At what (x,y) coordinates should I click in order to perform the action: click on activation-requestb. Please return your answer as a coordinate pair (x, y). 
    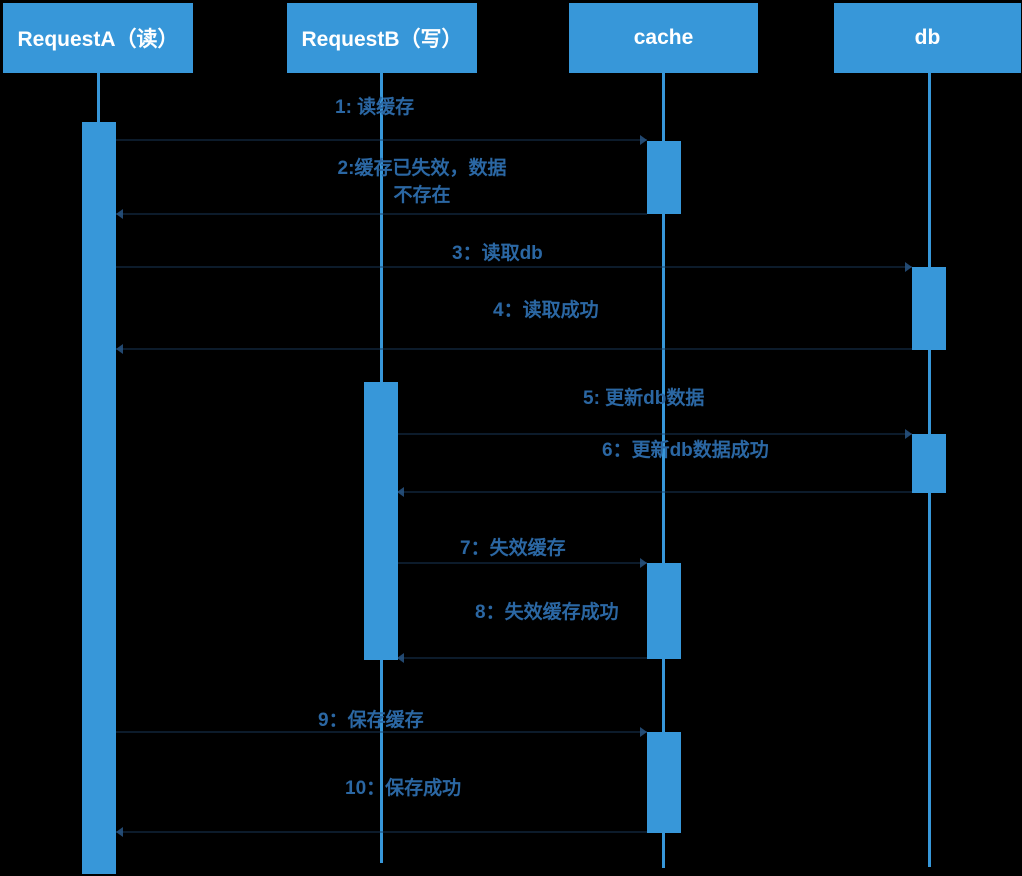
    Looking at the image, I should click on (381, 521).